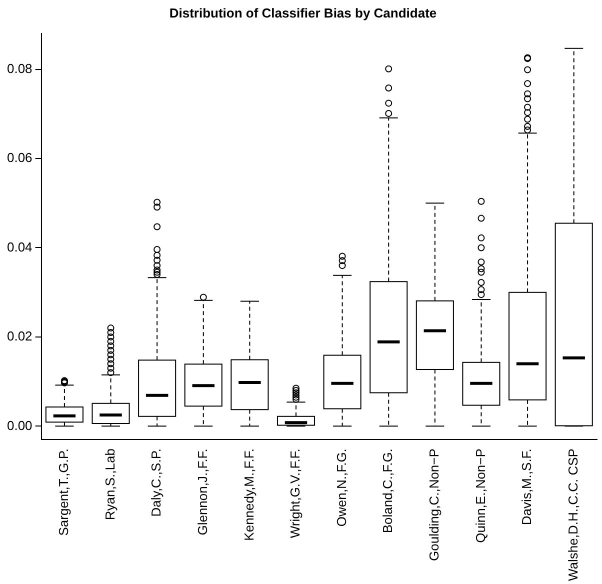  I want to click on x-tick-label: Wright,G.V.,F.F., so click(295, 493).